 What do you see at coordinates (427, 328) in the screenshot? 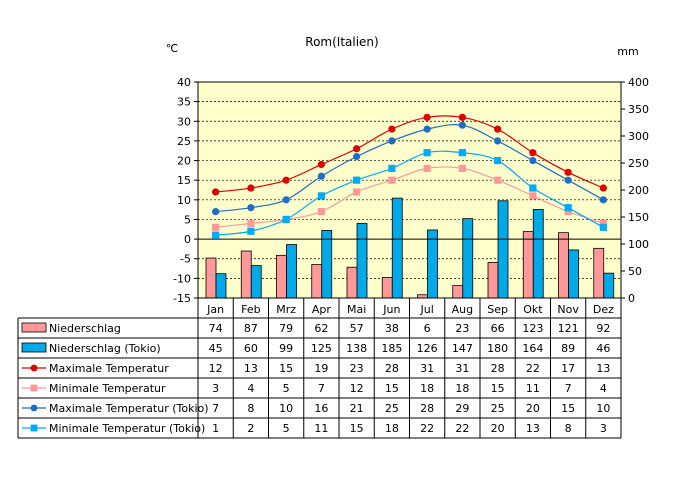
I see `table-cell: 6` at bounding box center [427, 328].